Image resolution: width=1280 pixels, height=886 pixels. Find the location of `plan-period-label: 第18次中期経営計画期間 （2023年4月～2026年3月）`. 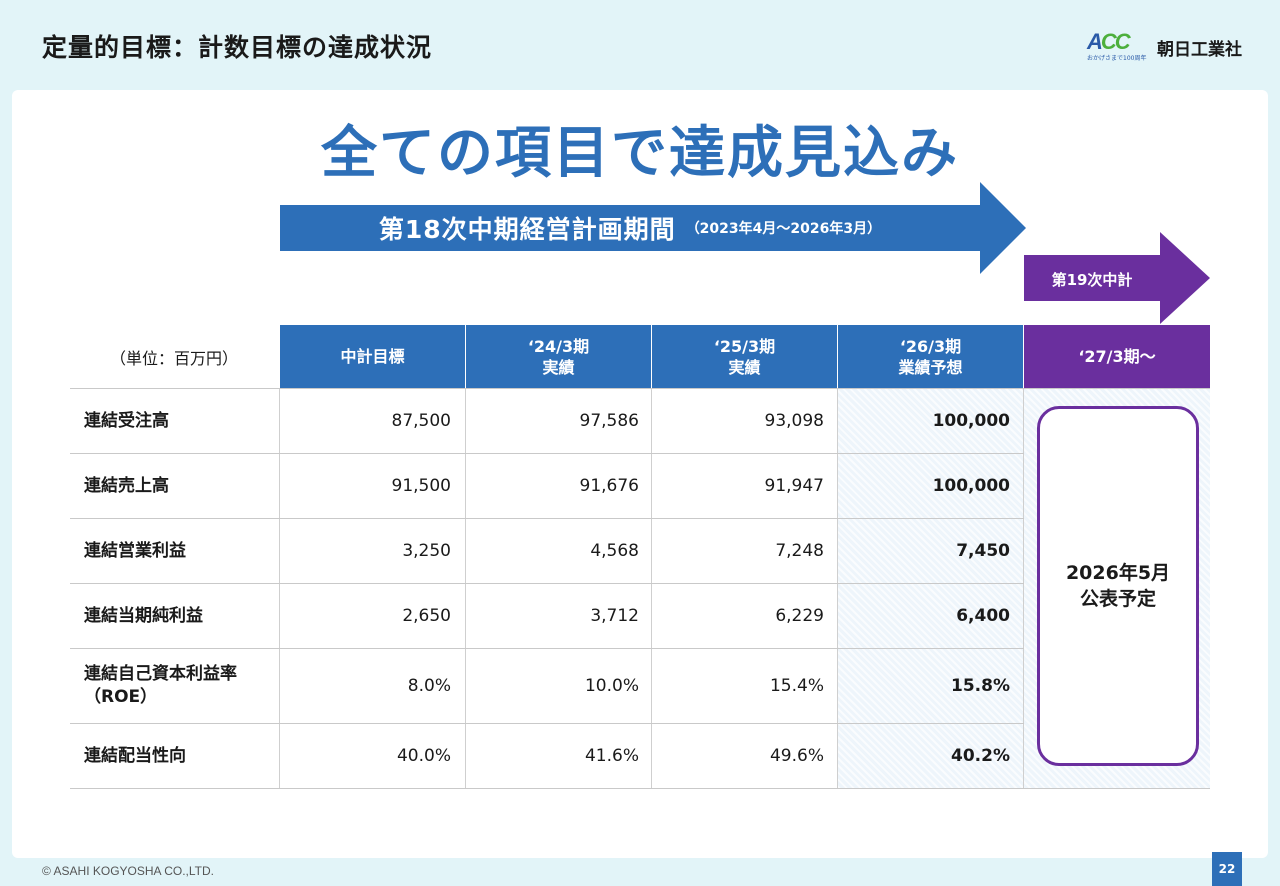

plan-period-label: 第18次中期経営計画期間 （2023年4月～2026年3月） is located at coordinates (630, 228).